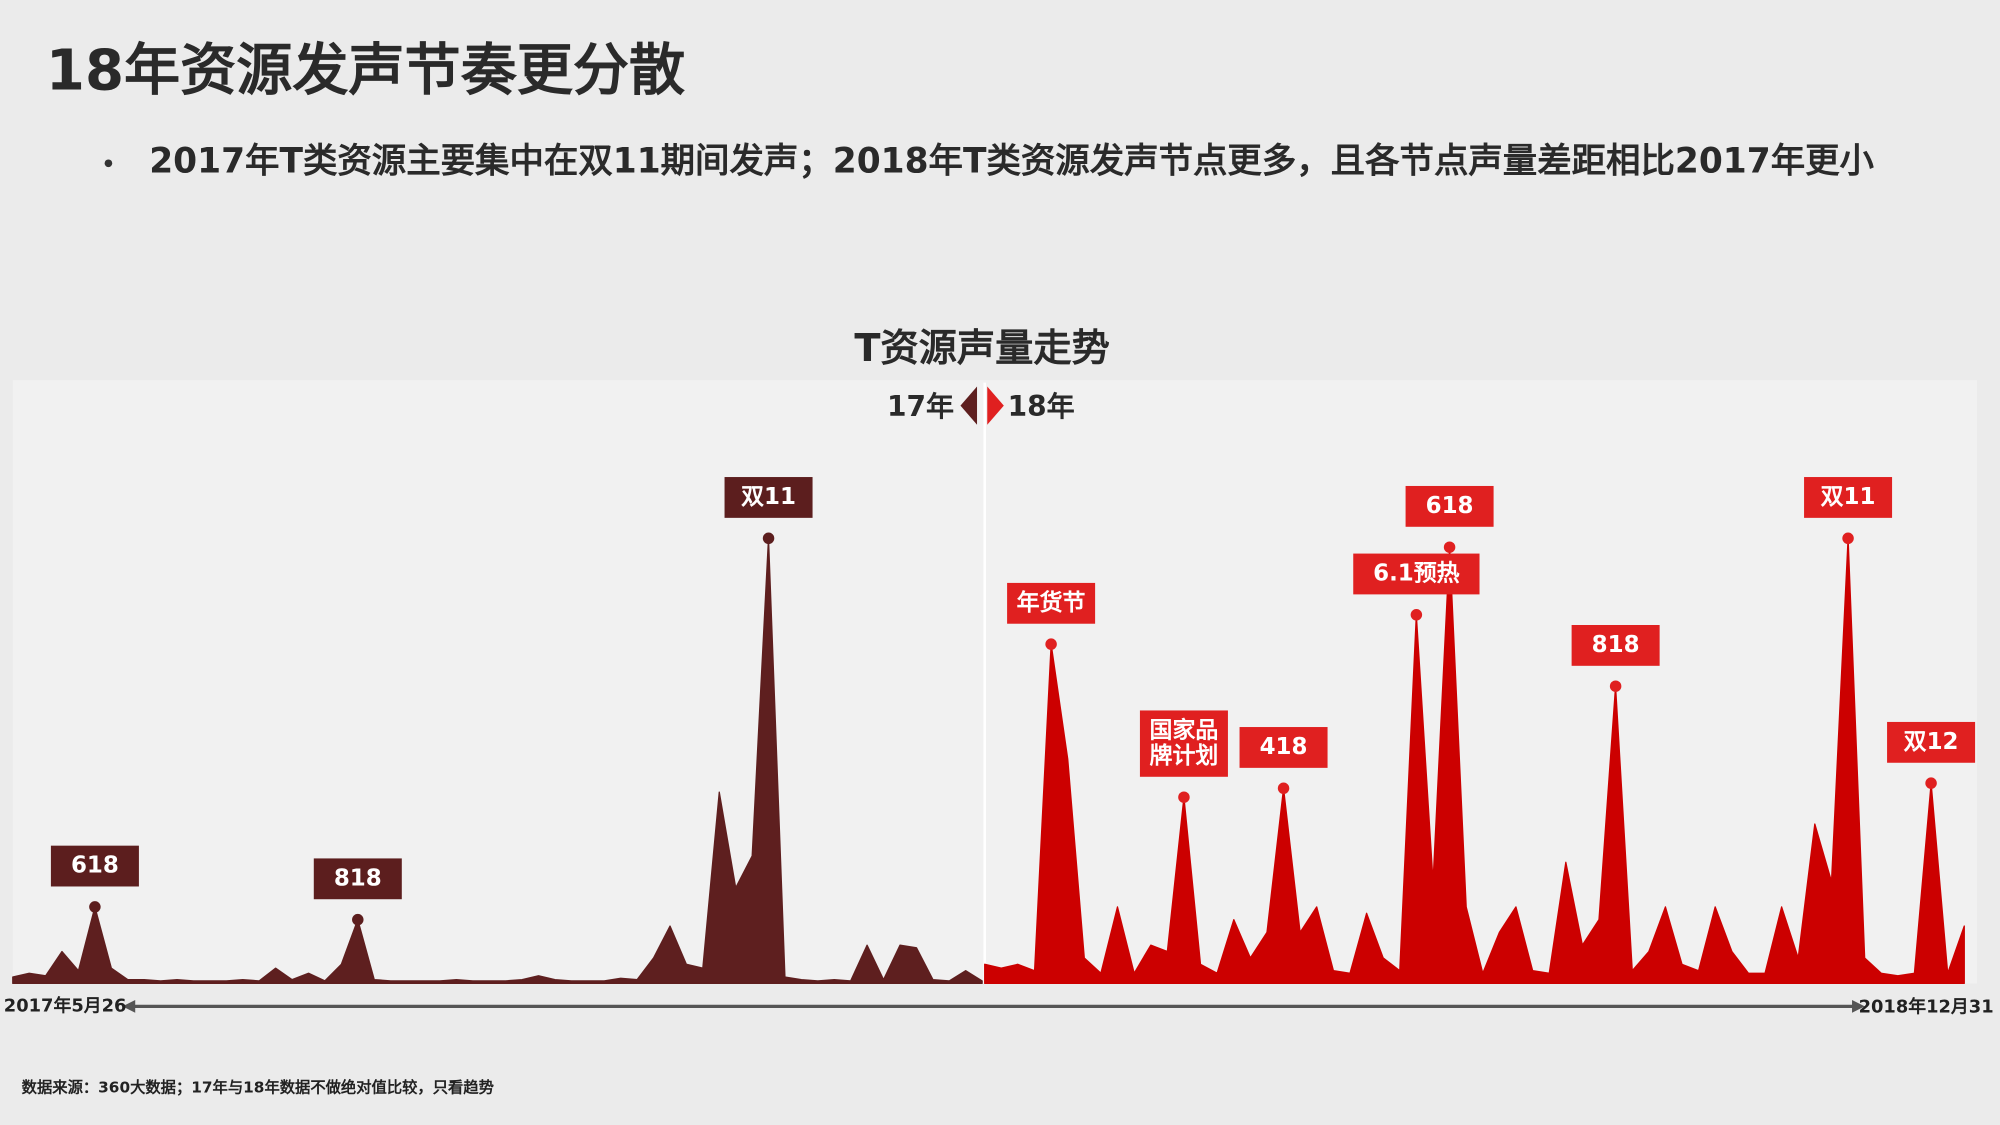 The height and width of the screenshot is (1125, 2000). What do you see at coordinates (65, 1005) in the screenshot?
I see `x-start-label: 2017年5月26` at bounding box center [65, 1005].